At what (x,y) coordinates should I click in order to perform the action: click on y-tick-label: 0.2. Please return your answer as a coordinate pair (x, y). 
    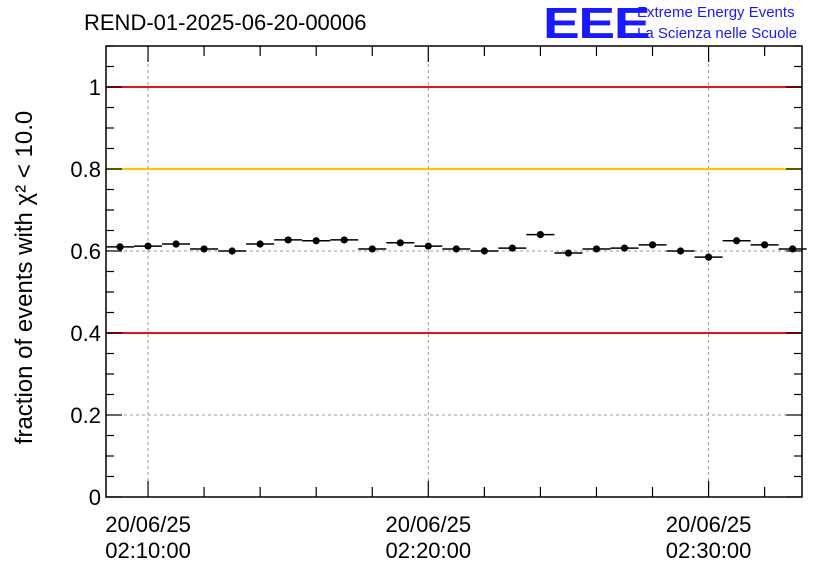
    Looking at the image, I should click on (85, 415).